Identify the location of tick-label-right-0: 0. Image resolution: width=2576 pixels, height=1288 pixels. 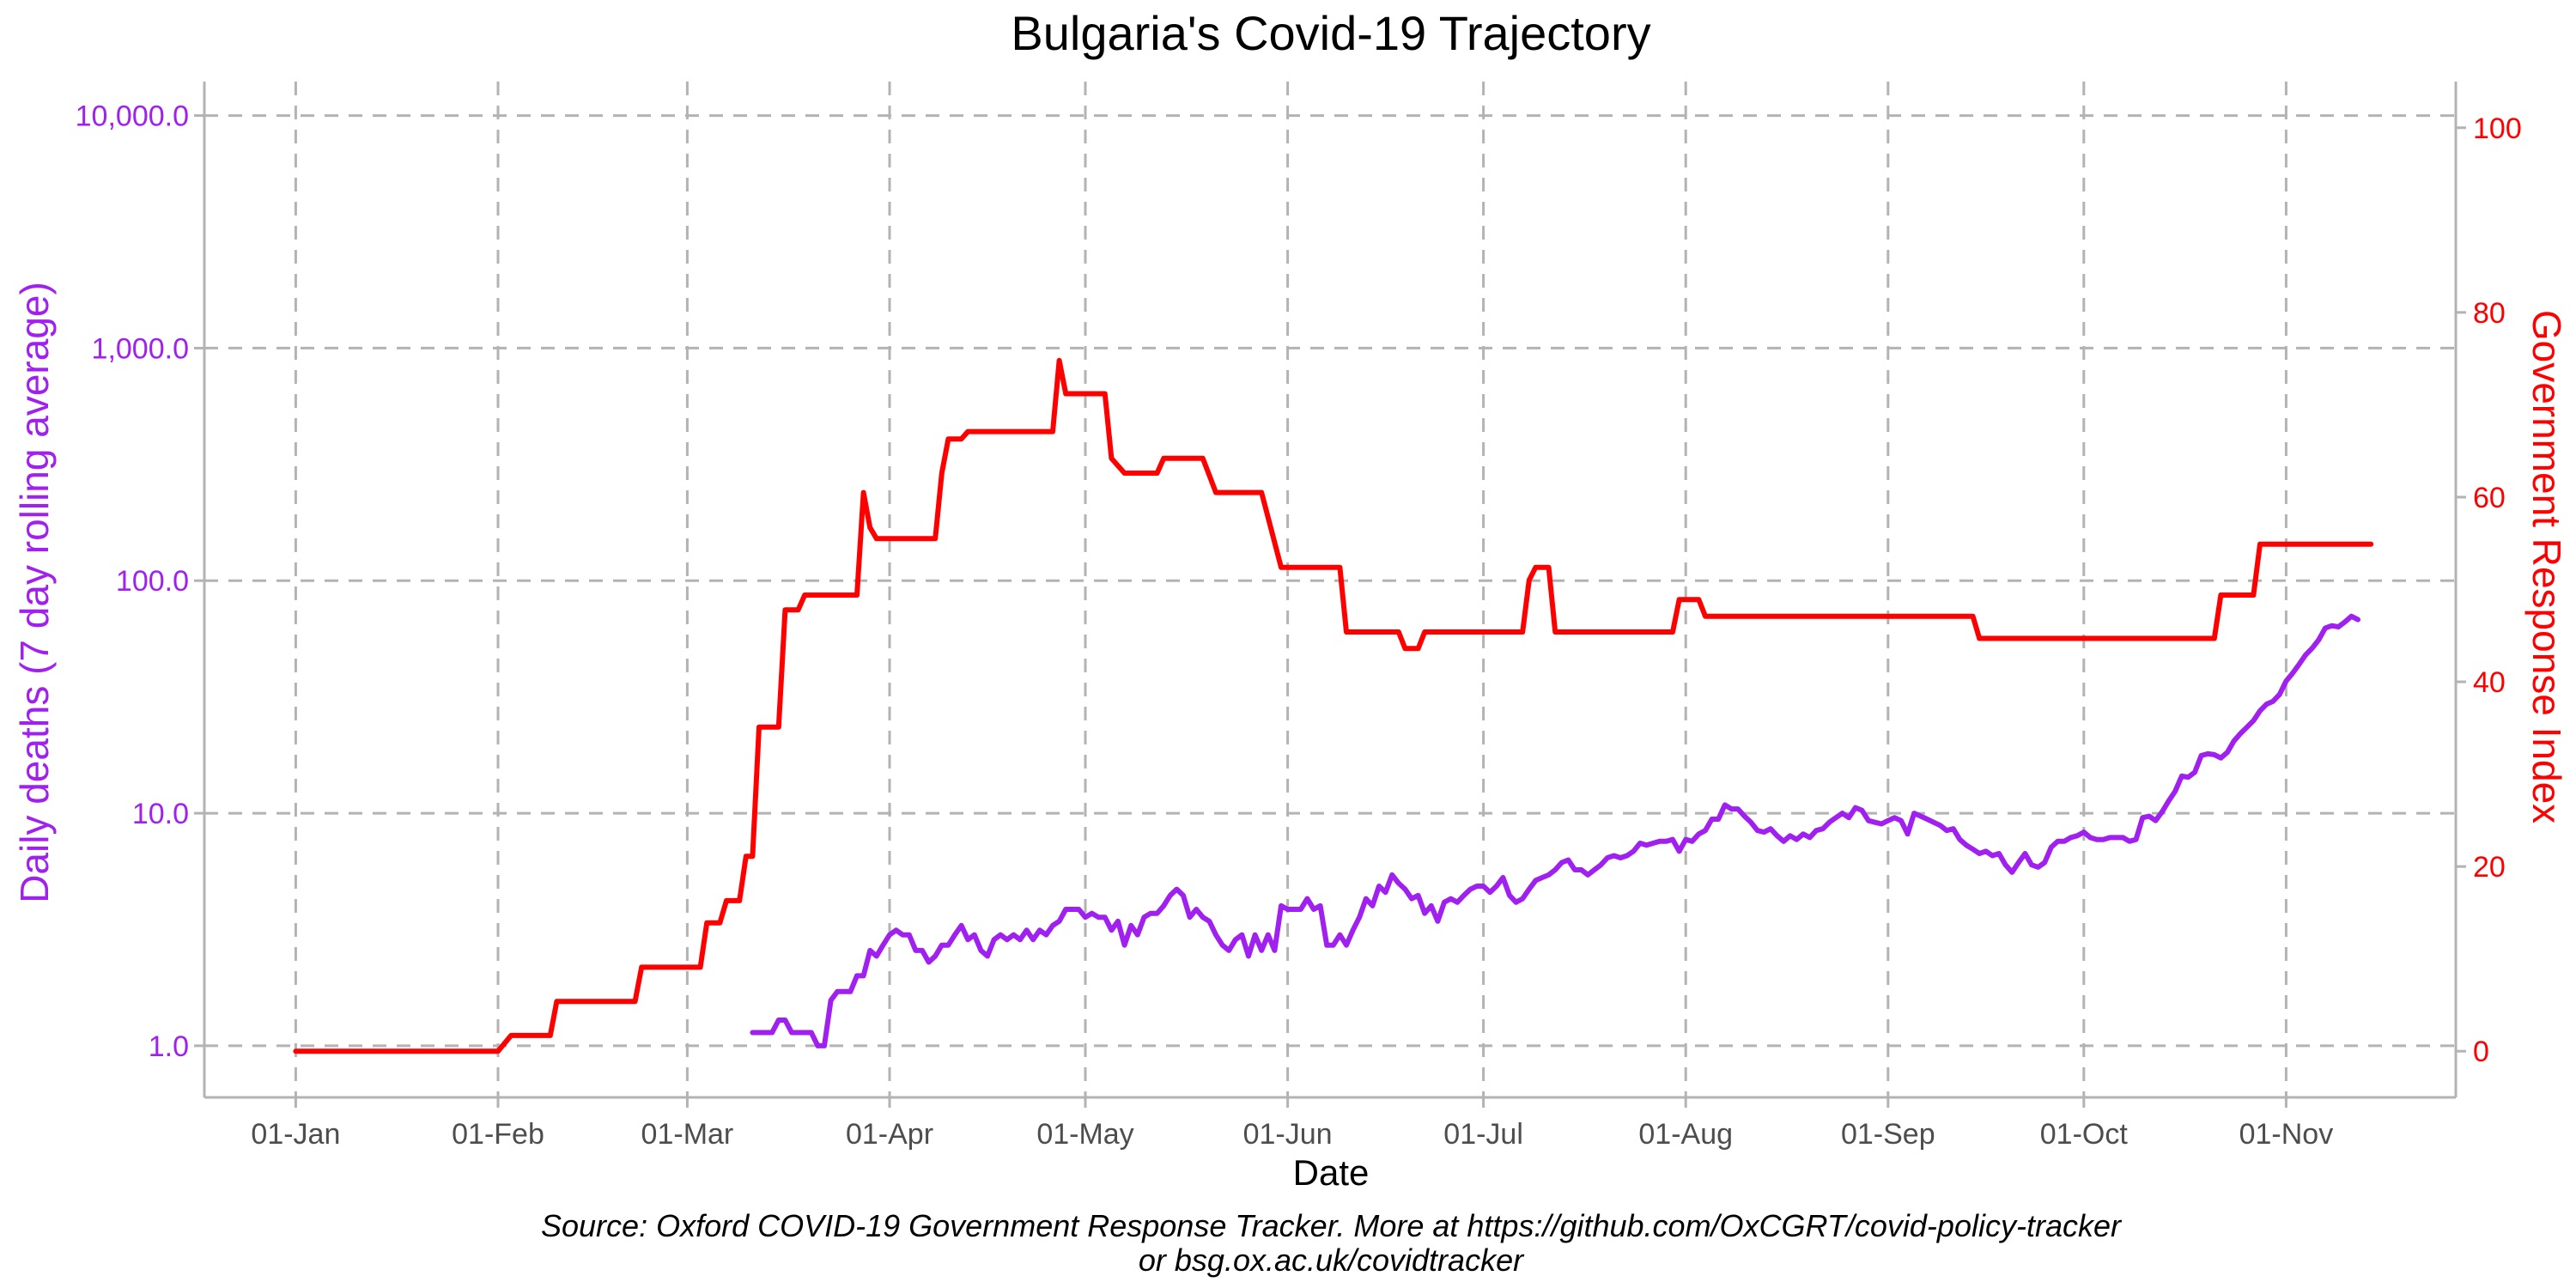
(2481, 1052).